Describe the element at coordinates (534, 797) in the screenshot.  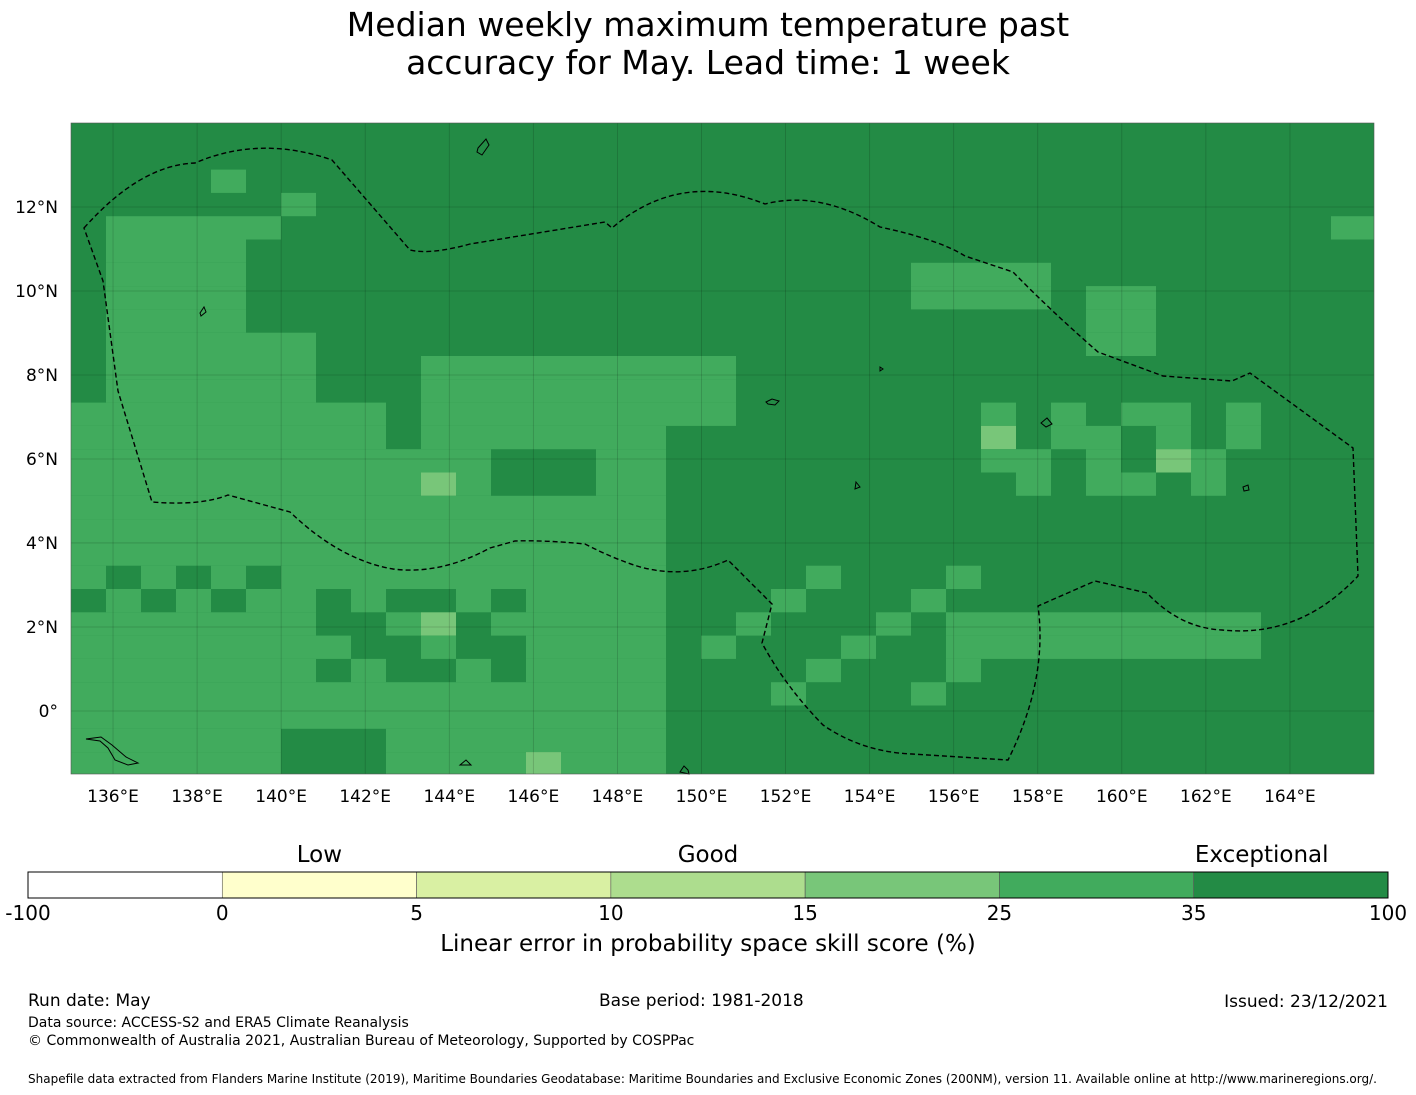
I see `lon-tick-label: 146°E` at that location.